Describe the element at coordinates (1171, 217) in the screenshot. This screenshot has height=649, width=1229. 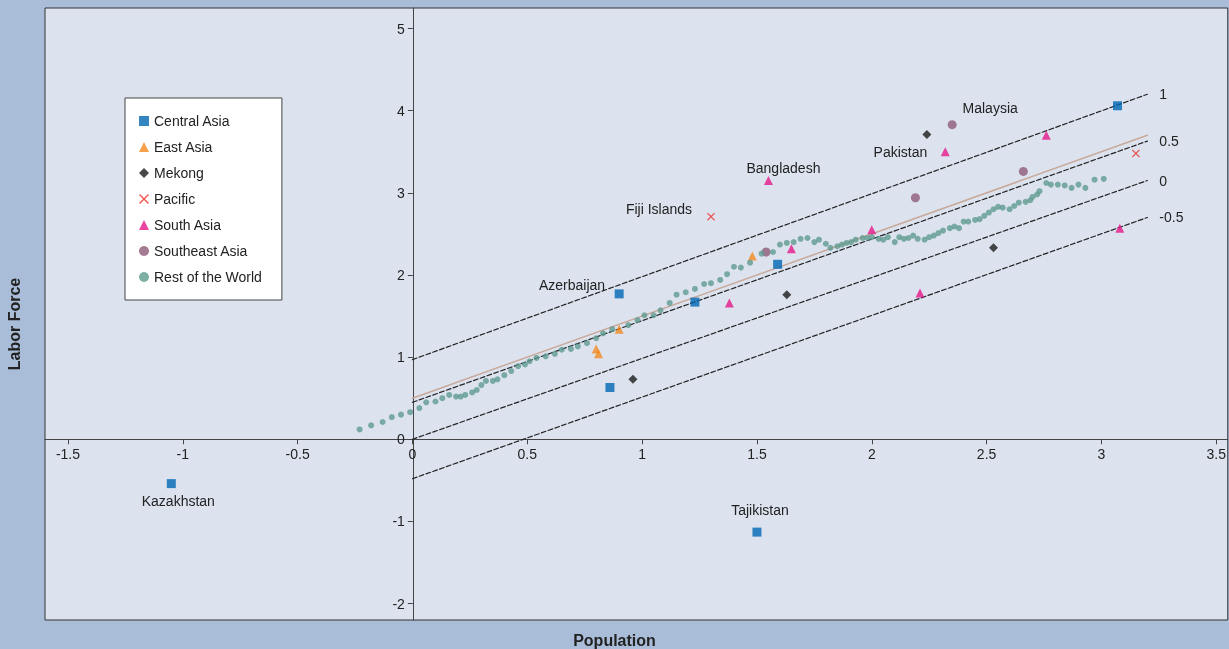
I see `series-label: -0.5` at that location.